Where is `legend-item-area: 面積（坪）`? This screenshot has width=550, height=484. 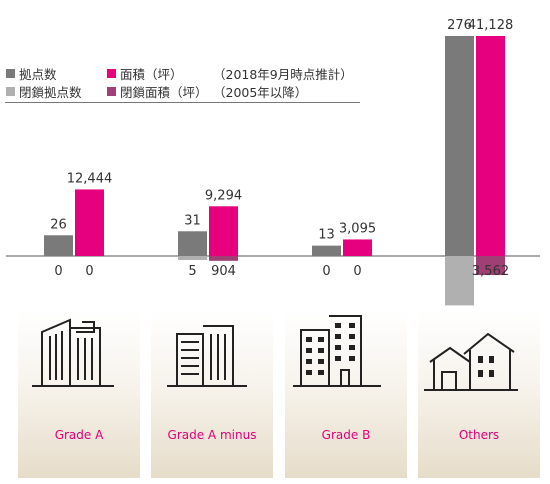 legend-item-area: 面積（坪） is located at coordinates (145, 73).